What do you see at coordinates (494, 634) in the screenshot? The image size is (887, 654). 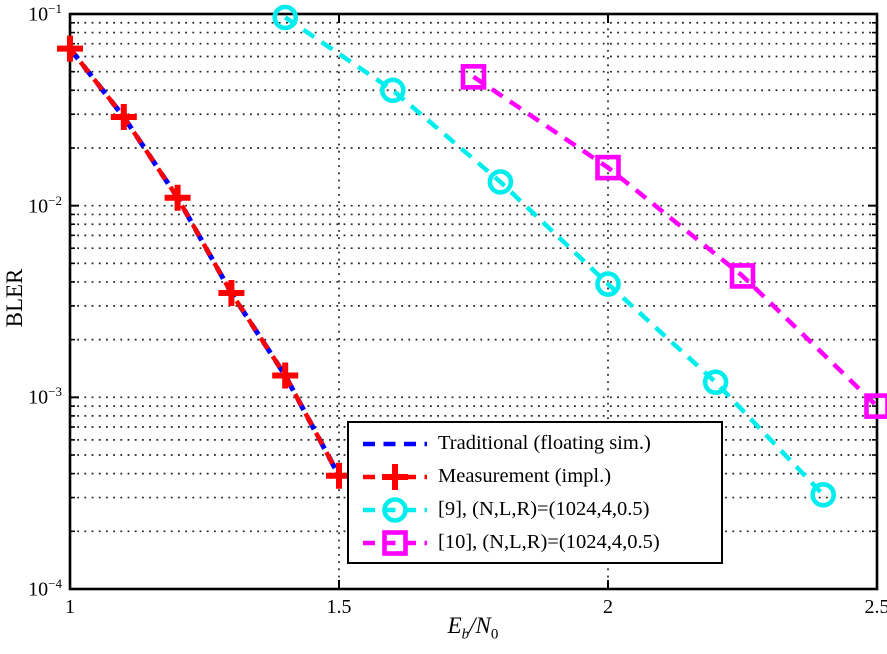 I see `x-axis-label-sub2: 0` at bounding box center [494, 634].